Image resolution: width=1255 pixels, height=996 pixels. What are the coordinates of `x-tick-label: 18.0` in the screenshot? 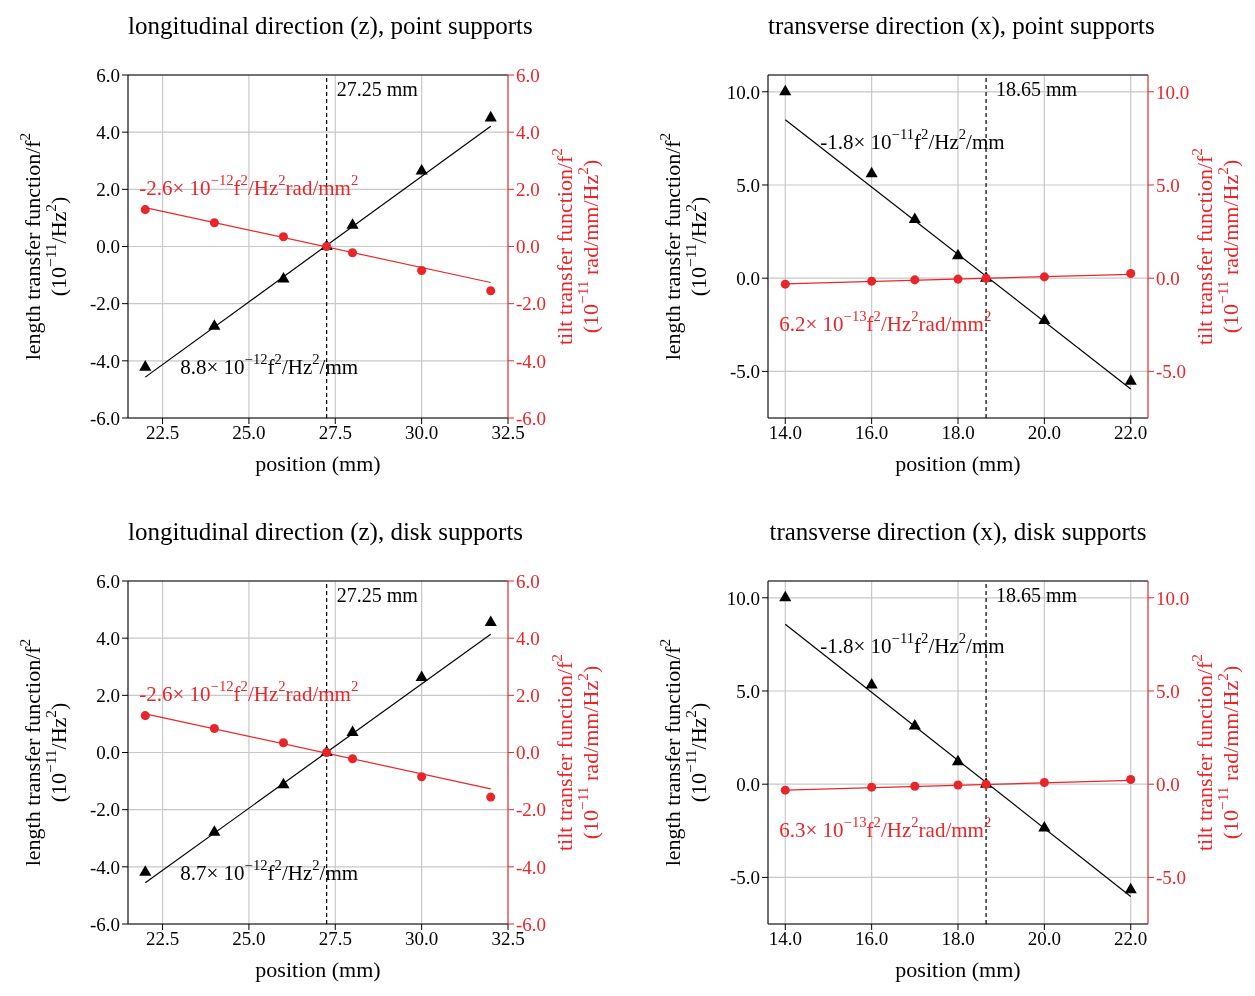 It's located at (958, 433).